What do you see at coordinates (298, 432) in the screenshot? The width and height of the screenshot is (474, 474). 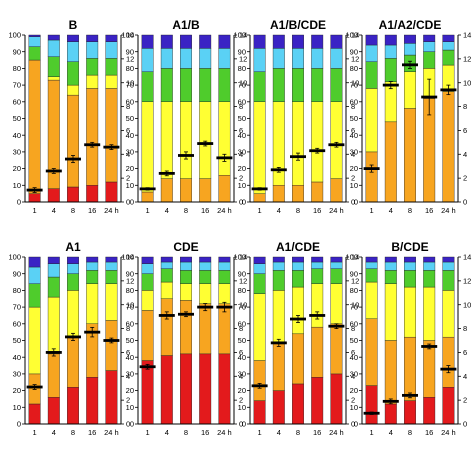 I see `x-tick-label: 8` at bounding box center [298, 432].